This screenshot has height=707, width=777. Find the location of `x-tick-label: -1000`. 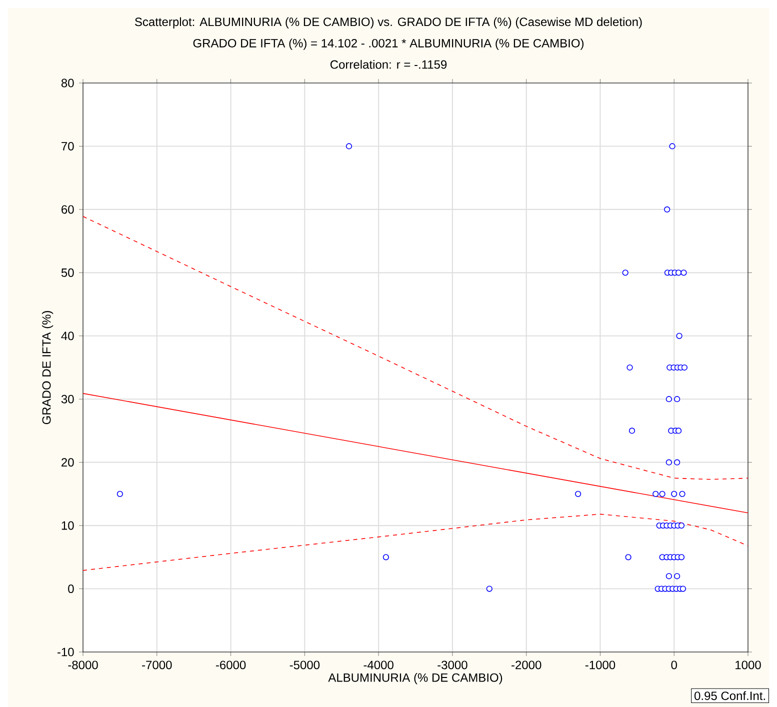

x-tick-label: -1000 is located at coordinates (600, 665).